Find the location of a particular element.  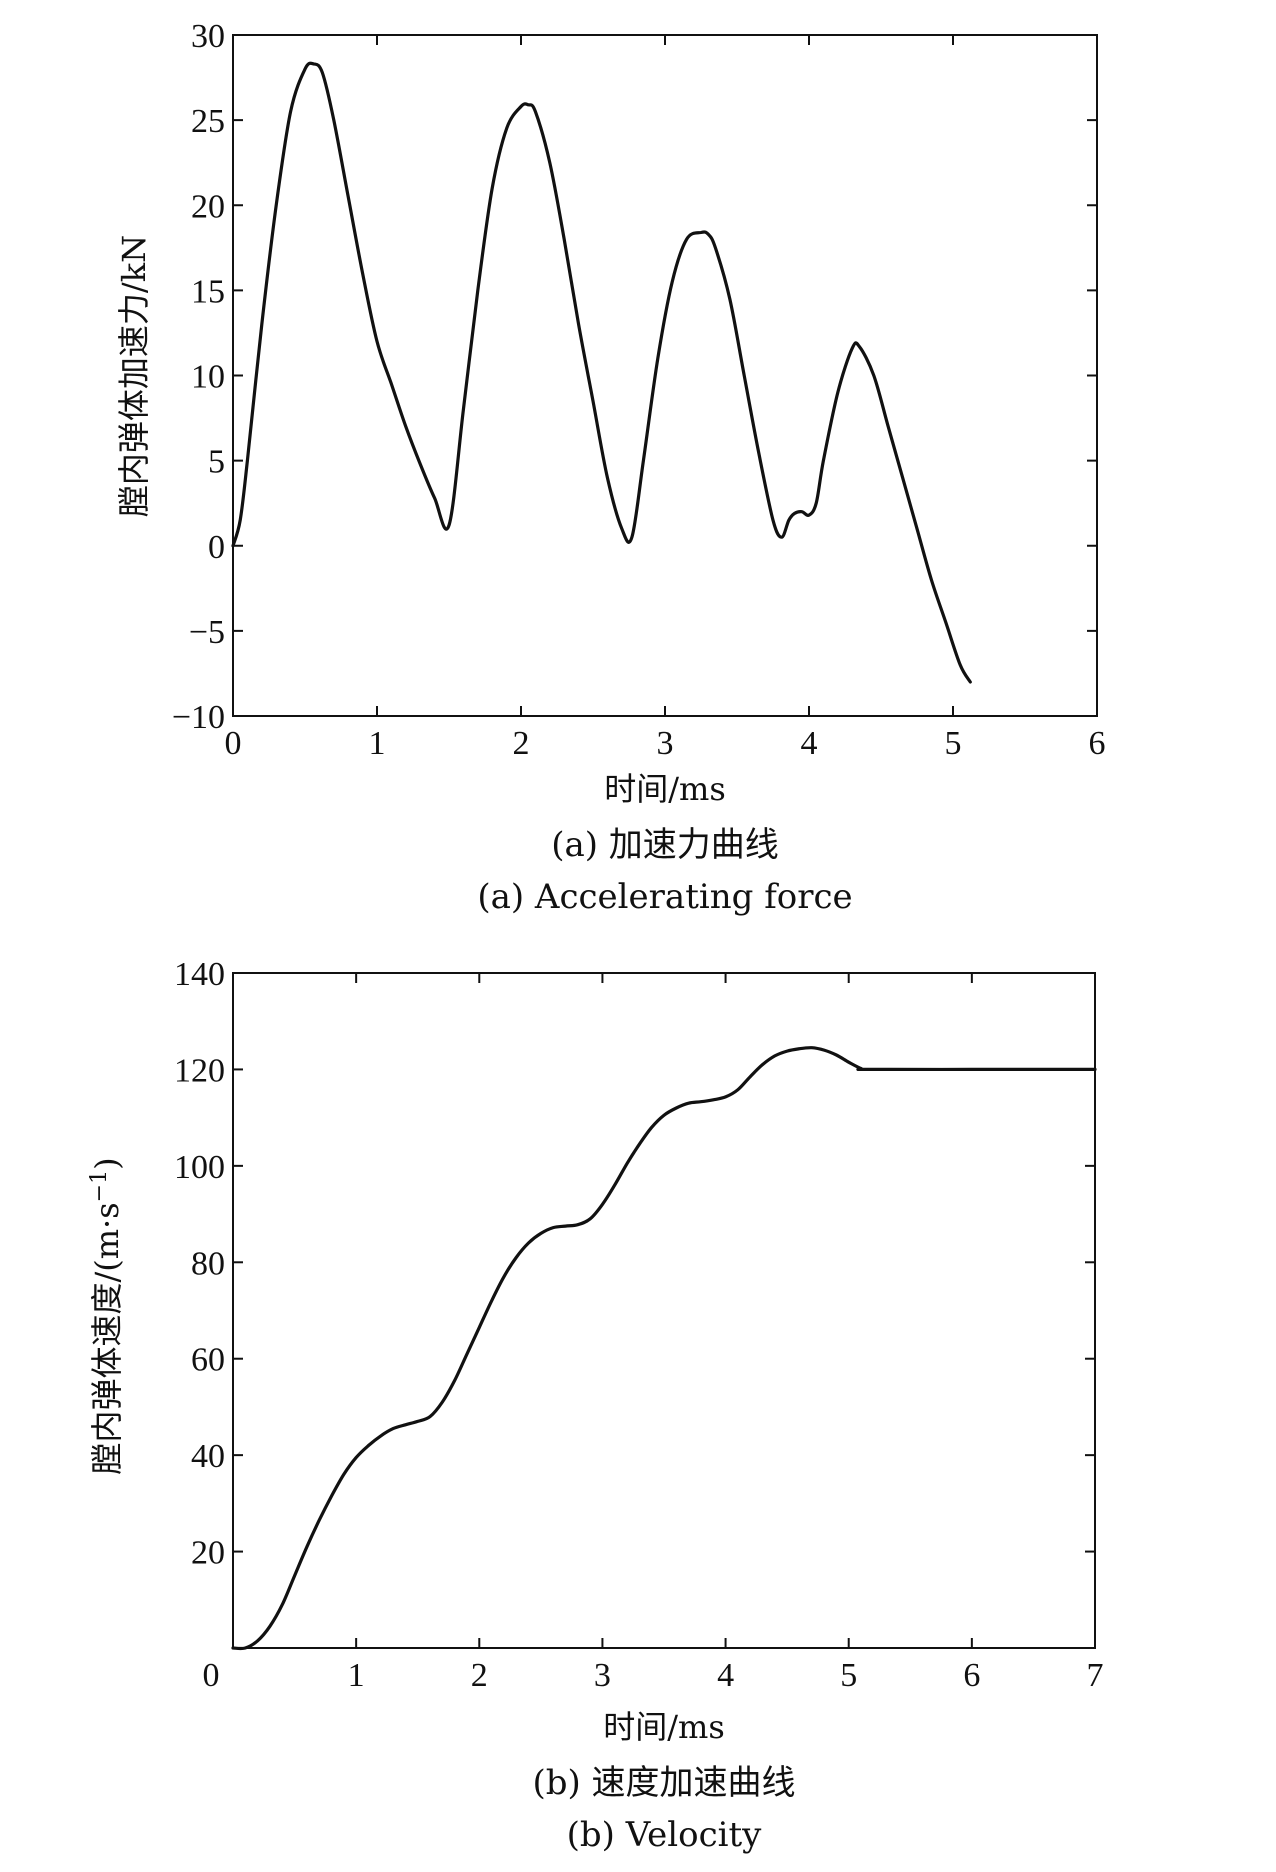

force-x-axis-label: 时间/ms is located at coordinates (665, 789).